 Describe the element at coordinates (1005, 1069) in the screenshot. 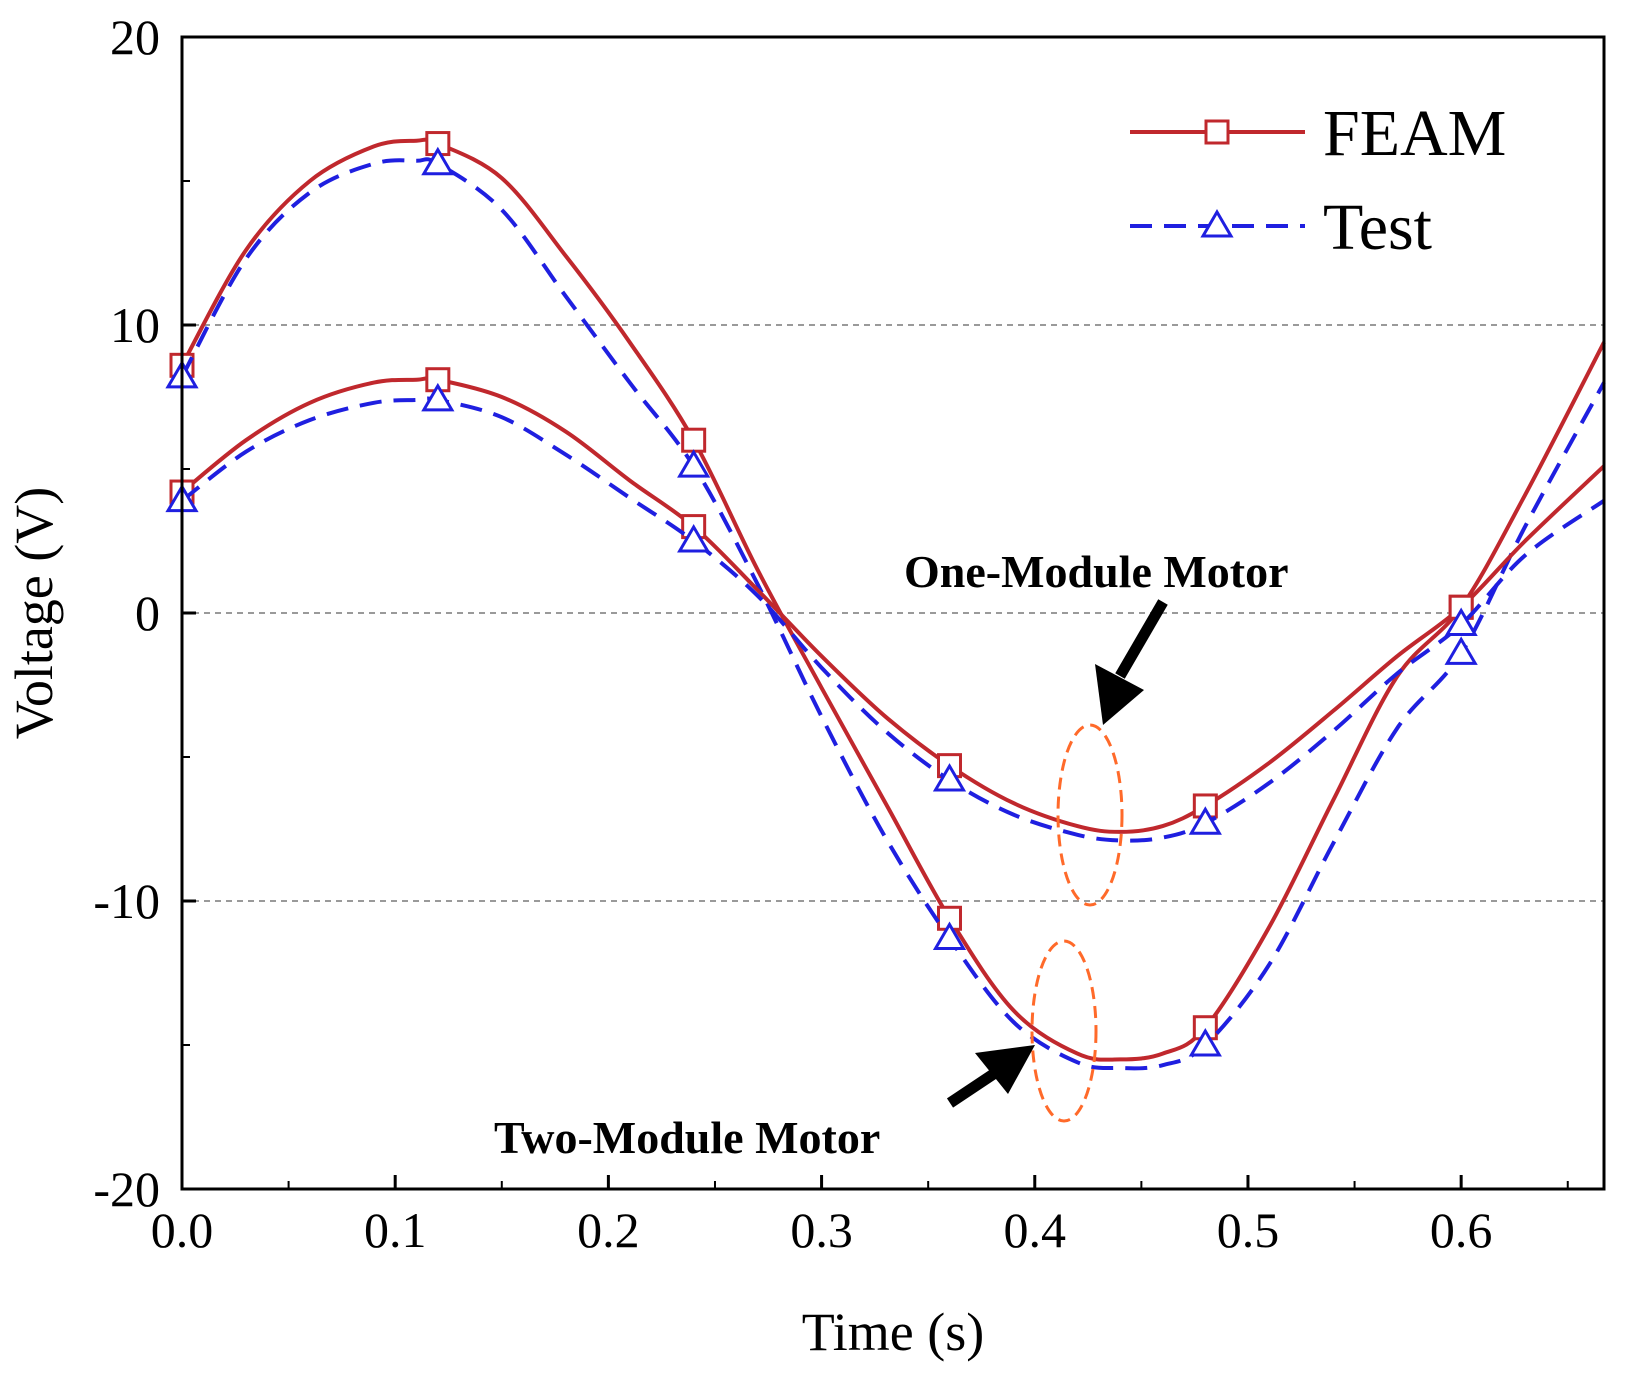

I see `two-module-arrow-head` at that location.